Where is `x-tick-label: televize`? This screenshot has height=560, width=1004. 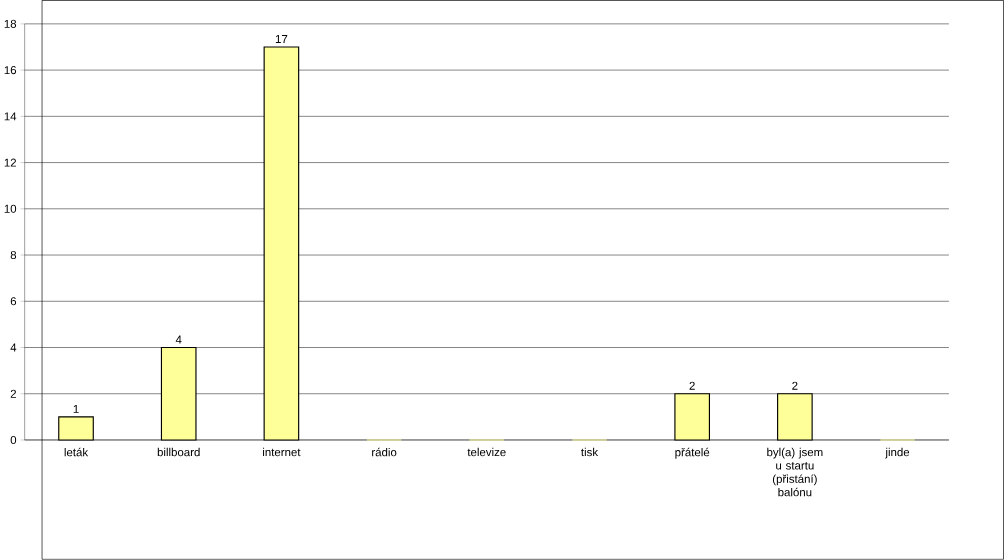
x-tick-label: televize is located at coordinates (486, 452).